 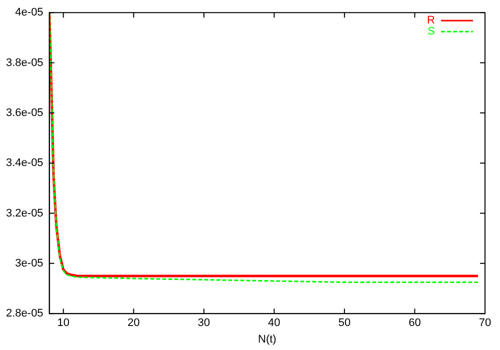 What do you see at coordinates (25, 314) in the screenshot?
I see `y-tick-label: 2.8e-05` at bounding box center [25, 314].